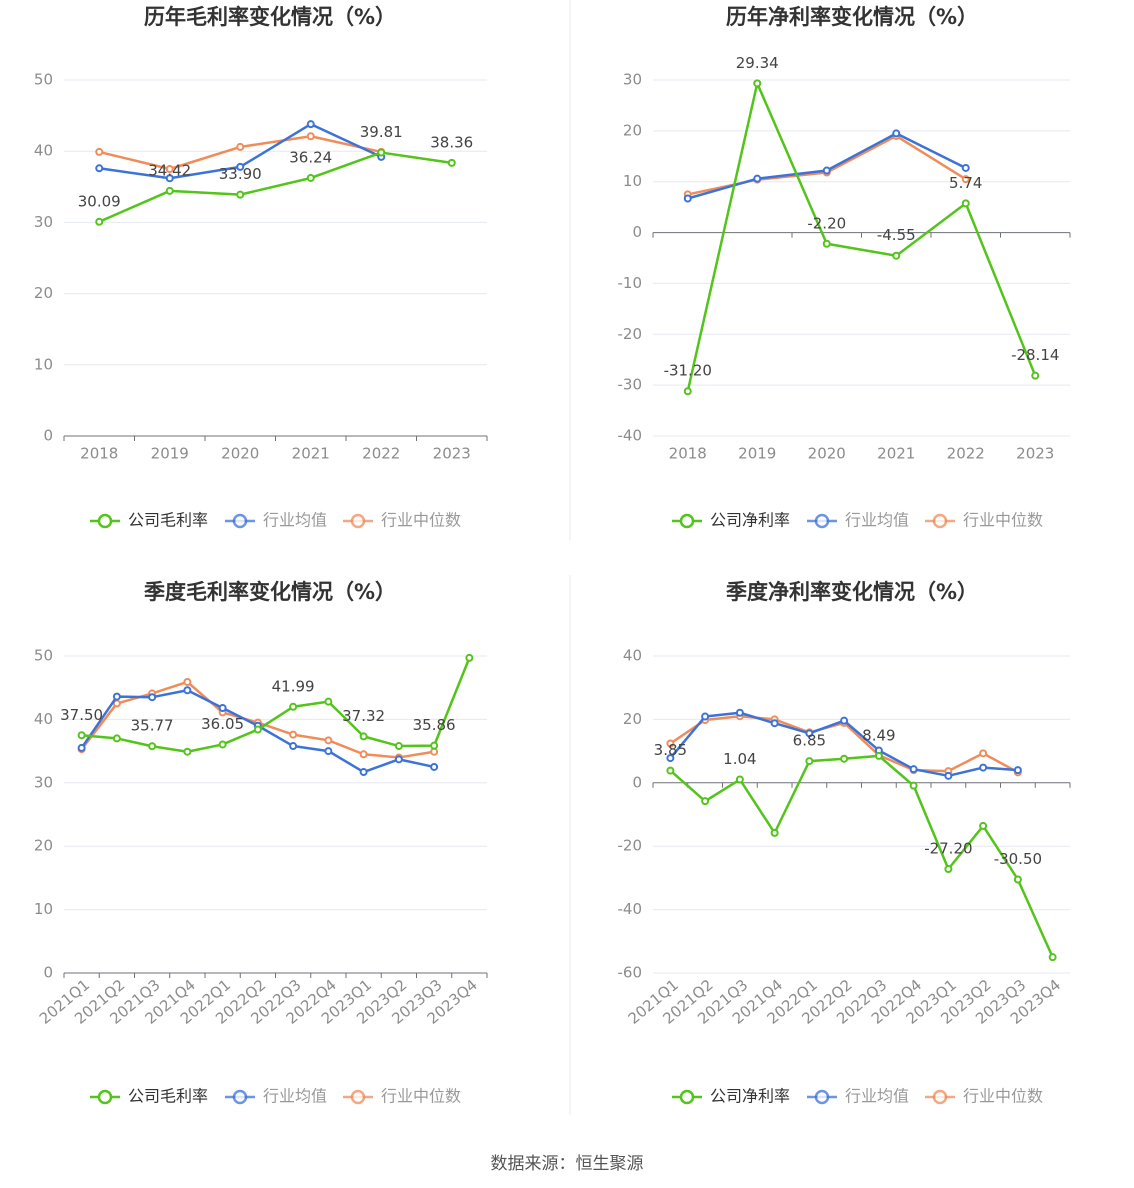 The image size is (1134, 1188). I want to click on data-label: 34.42, so click(169, 170).